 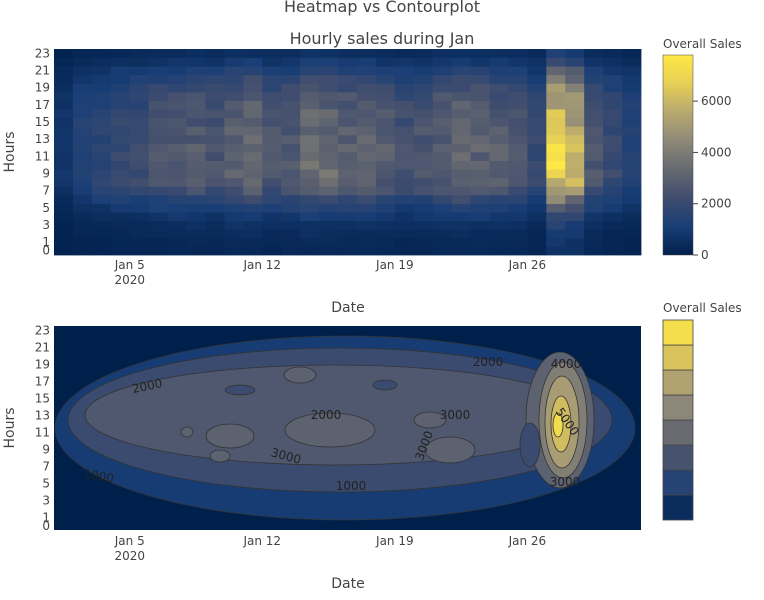 I want to click on contour-x-tick: Jan 26, so click(x=527, y=541).